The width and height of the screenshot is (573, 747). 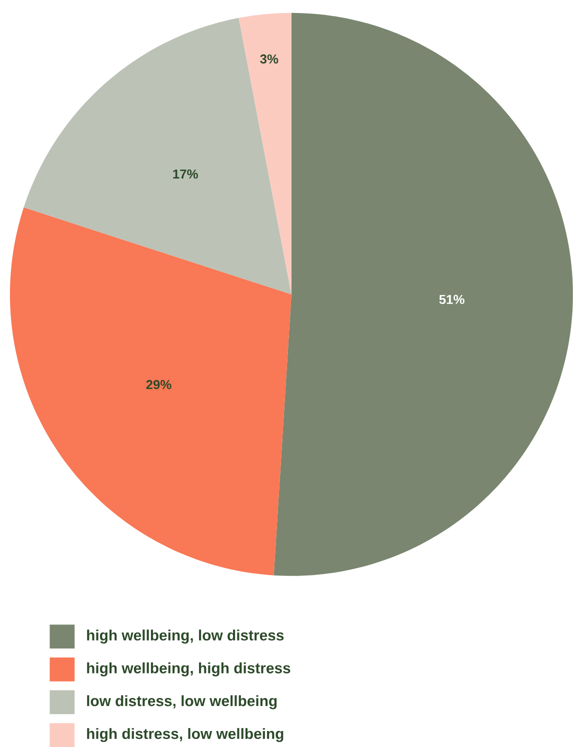 I want to click on data-label: 51%, so click(x=451, y=299).